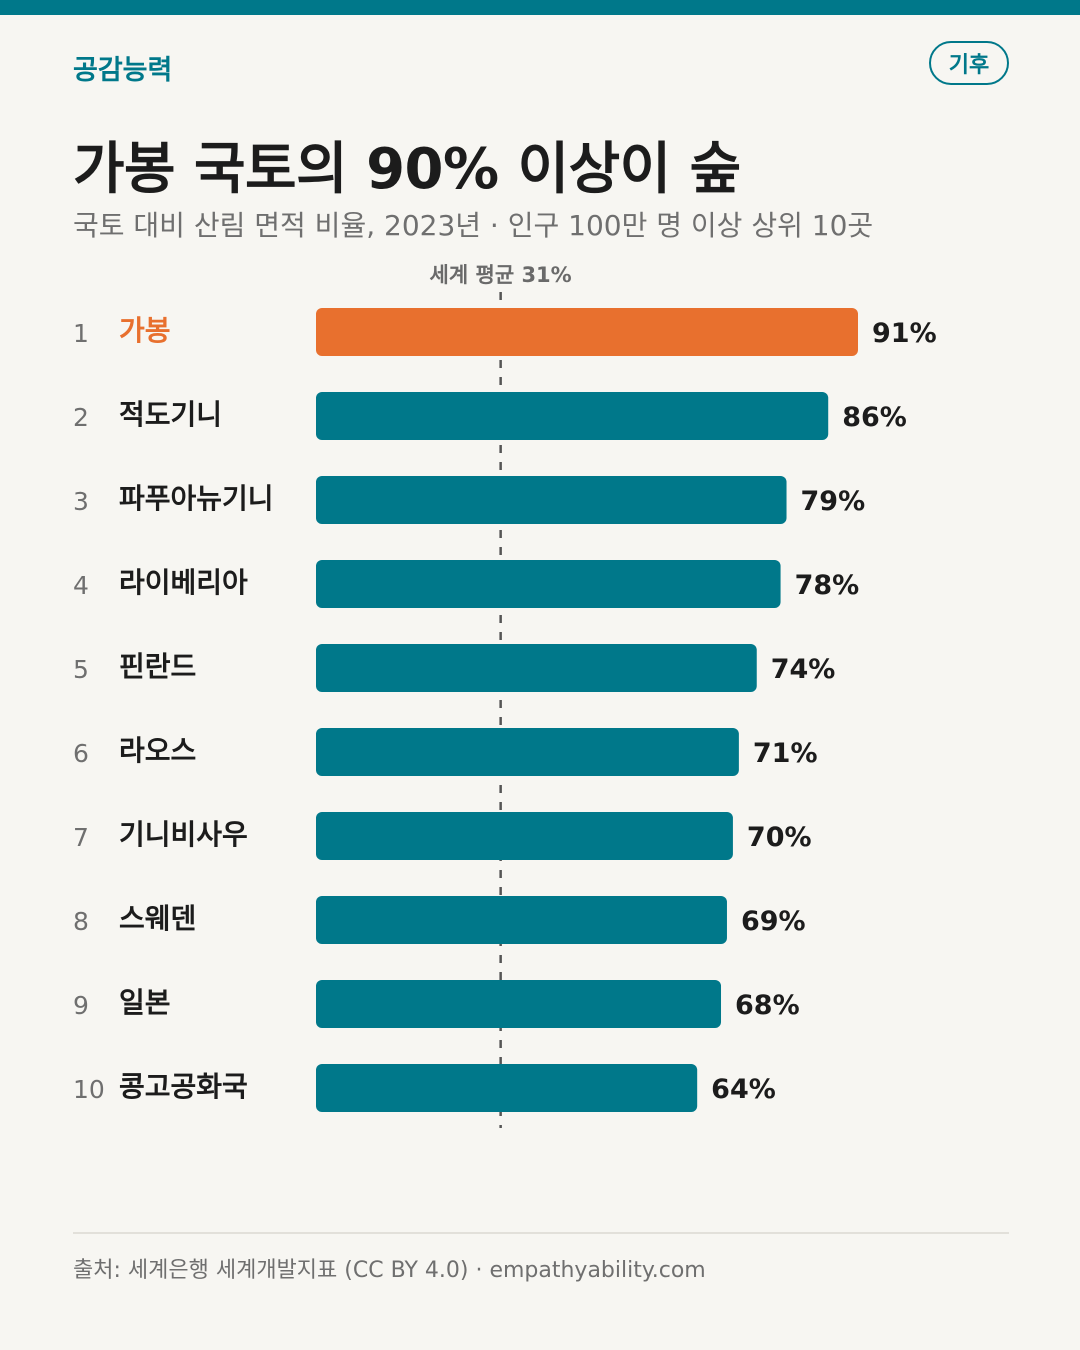  Describe the element at coordinates (81, 333) in the screenshot. I see `rank-label: 1` at that location.